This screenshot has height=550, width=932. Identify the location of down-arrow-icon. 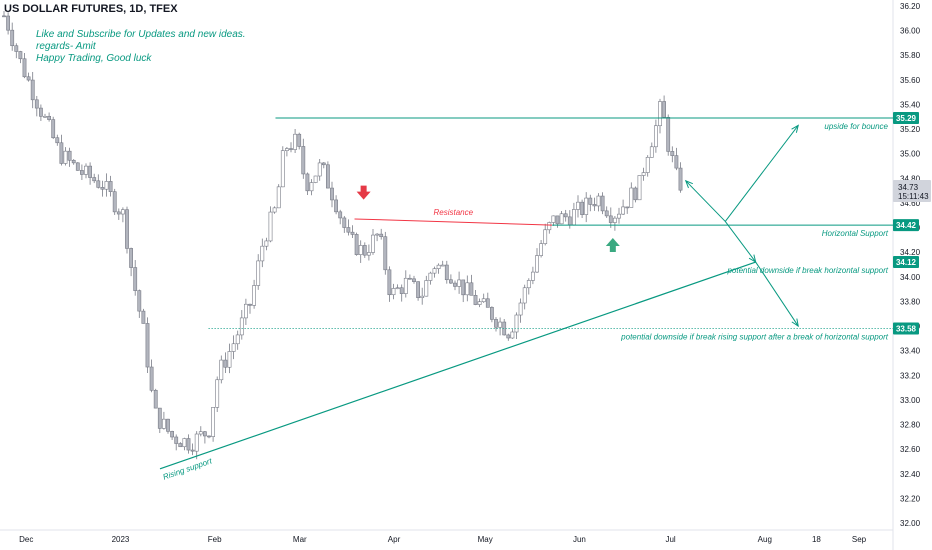
(363, 192).